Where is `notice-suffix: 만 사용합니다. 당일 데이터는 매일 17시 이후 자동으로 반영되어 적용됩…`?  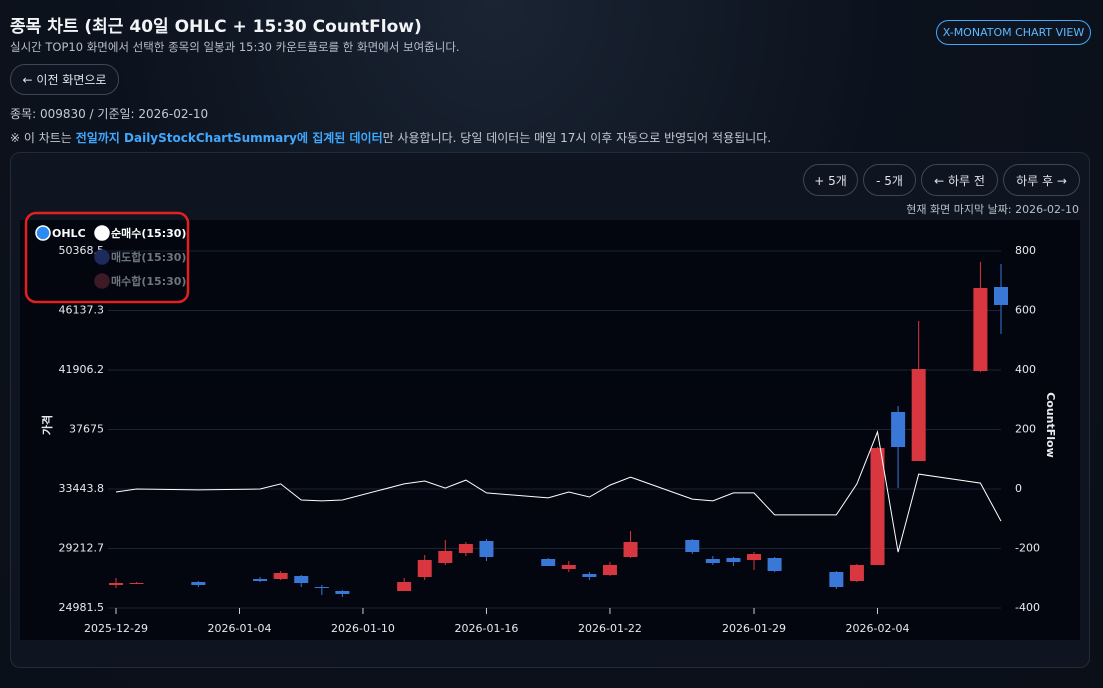
notice-suffix: 만 사용합니다. 당일 데이터는 매일 17시 이후 자동으로 반영되어 적용됩… is located at coordinates (577, 138).